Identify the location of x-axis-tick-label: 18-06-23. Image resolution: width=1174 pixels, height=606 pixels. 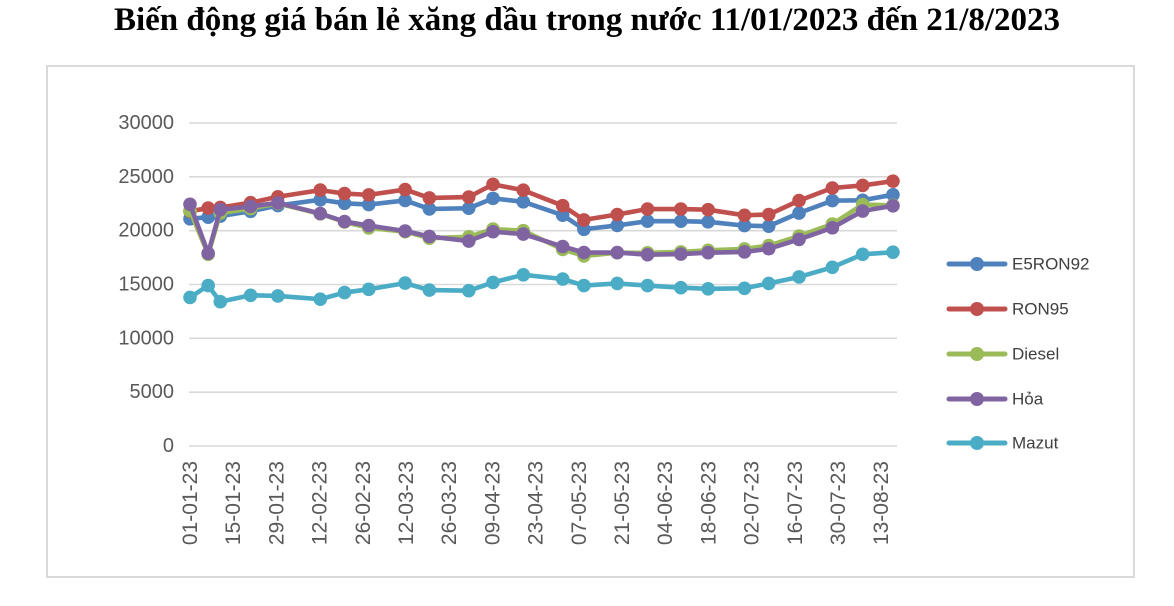
(708, 503).